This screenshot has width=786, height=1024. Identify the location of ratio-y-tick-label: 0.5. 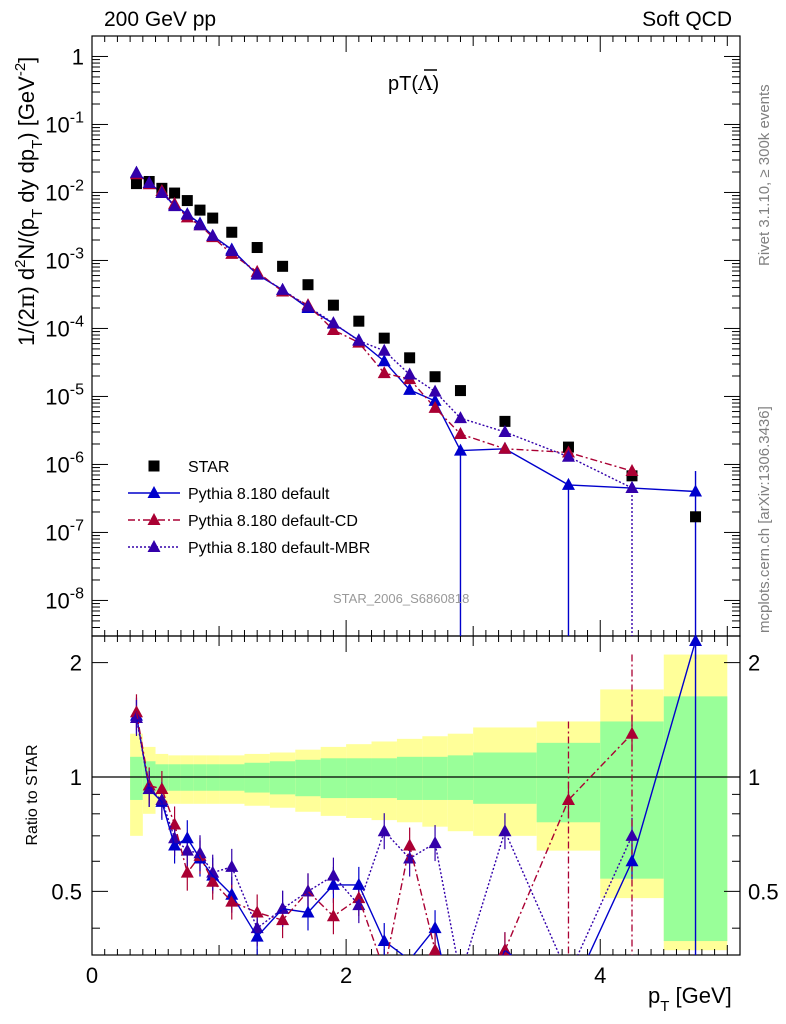
(763, 891).